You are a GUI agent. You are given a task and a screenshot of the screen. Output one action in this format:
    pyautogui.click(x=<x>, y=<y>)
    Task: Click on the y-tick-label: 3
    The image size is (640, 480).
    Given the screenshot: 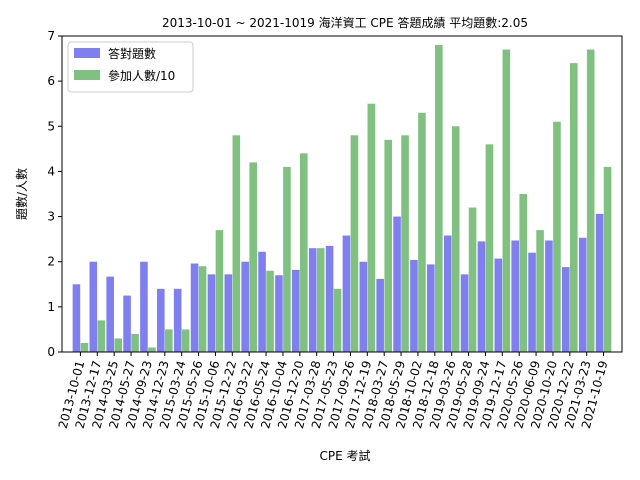 What is the action you would take?
    pyautogui.click(x=51, y=217)
    